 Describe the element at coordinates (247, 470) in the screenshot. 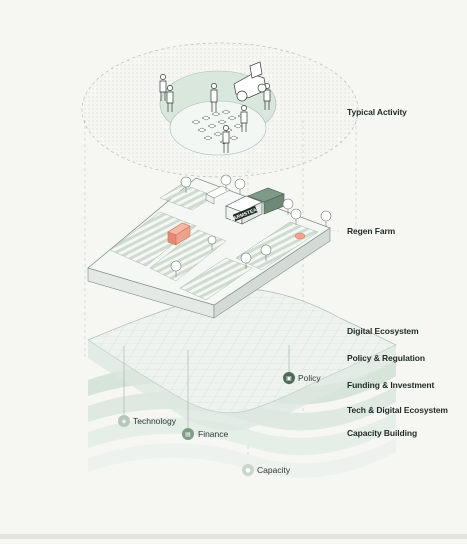

I see `capacity-icon: ●` at that location.